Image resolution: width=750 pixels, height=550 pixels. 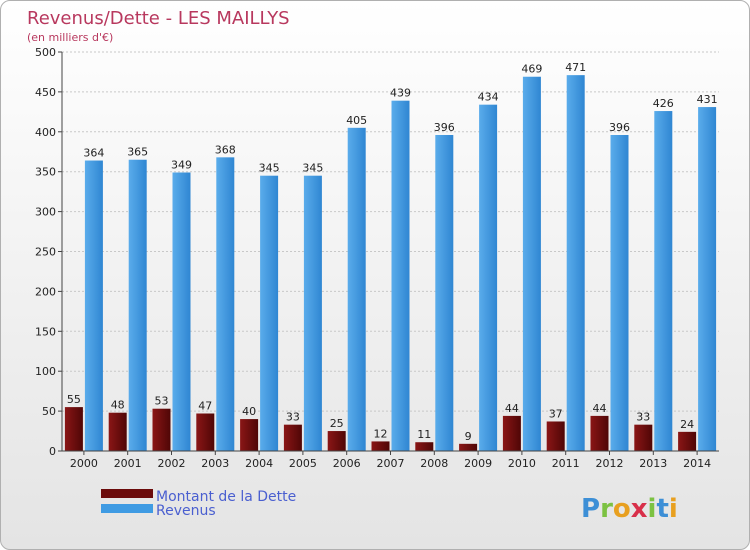 I want to click on data-label: 40, so click(x=249, y=411).